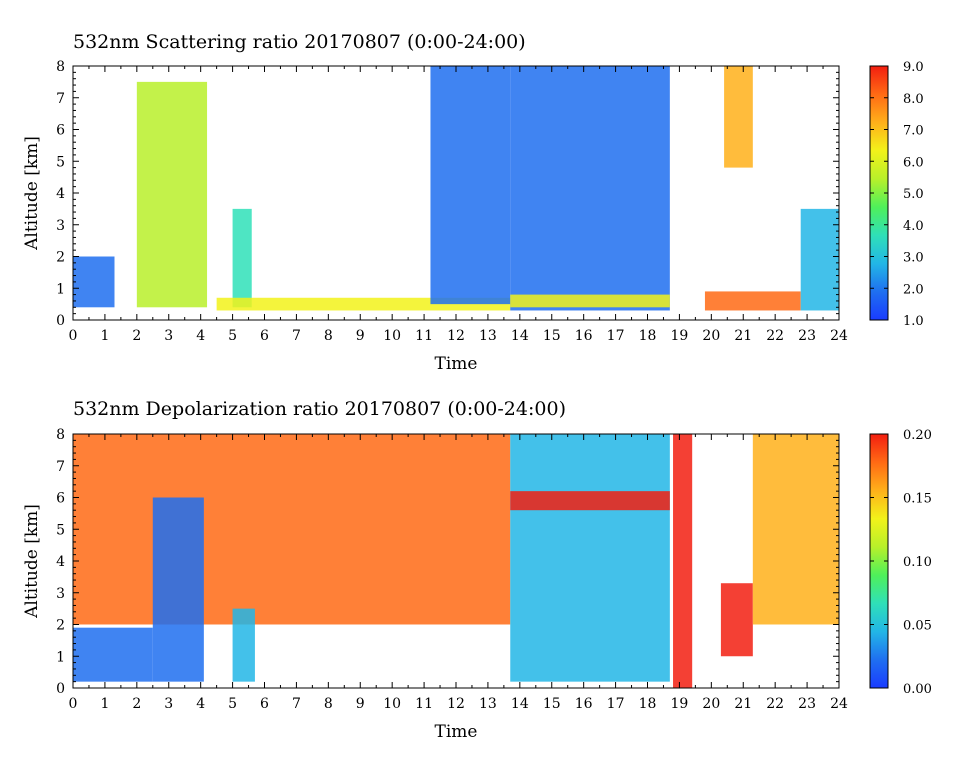  What do you see at coordinates (913, 162) in the screenshot?
I see `colorbar-tick-label: 6.0` at bounding box center [913, 162].